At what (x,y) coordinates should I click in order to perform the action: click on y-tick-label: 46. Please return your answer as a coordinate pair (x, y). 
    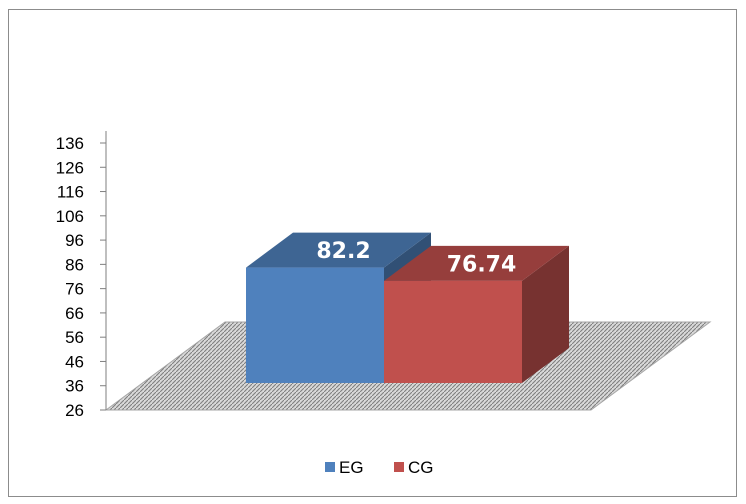
    Looking at the image, I should click on (74, 361).